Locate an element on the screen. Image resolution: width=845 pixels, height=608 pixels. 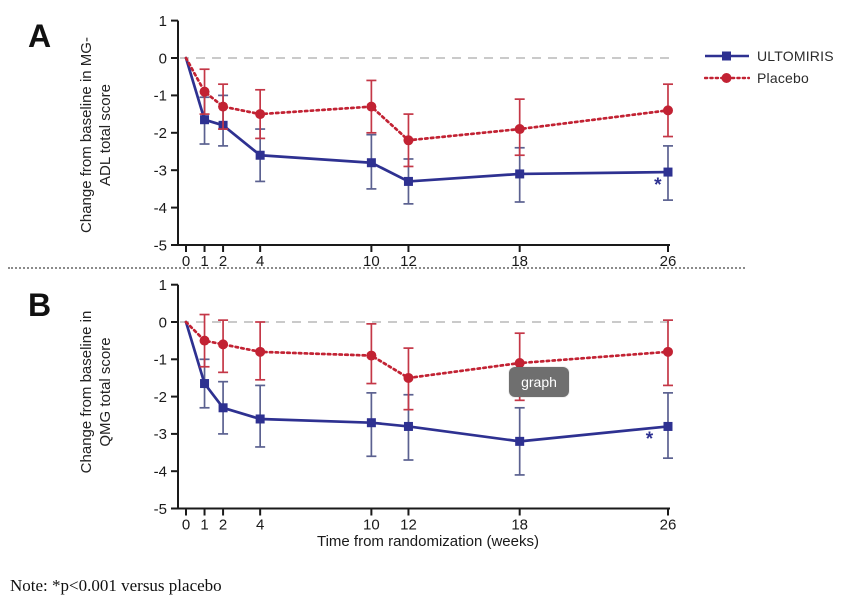
panel-b-y-axis-title-line2: QMG total score is located at coordinates (105, 392).